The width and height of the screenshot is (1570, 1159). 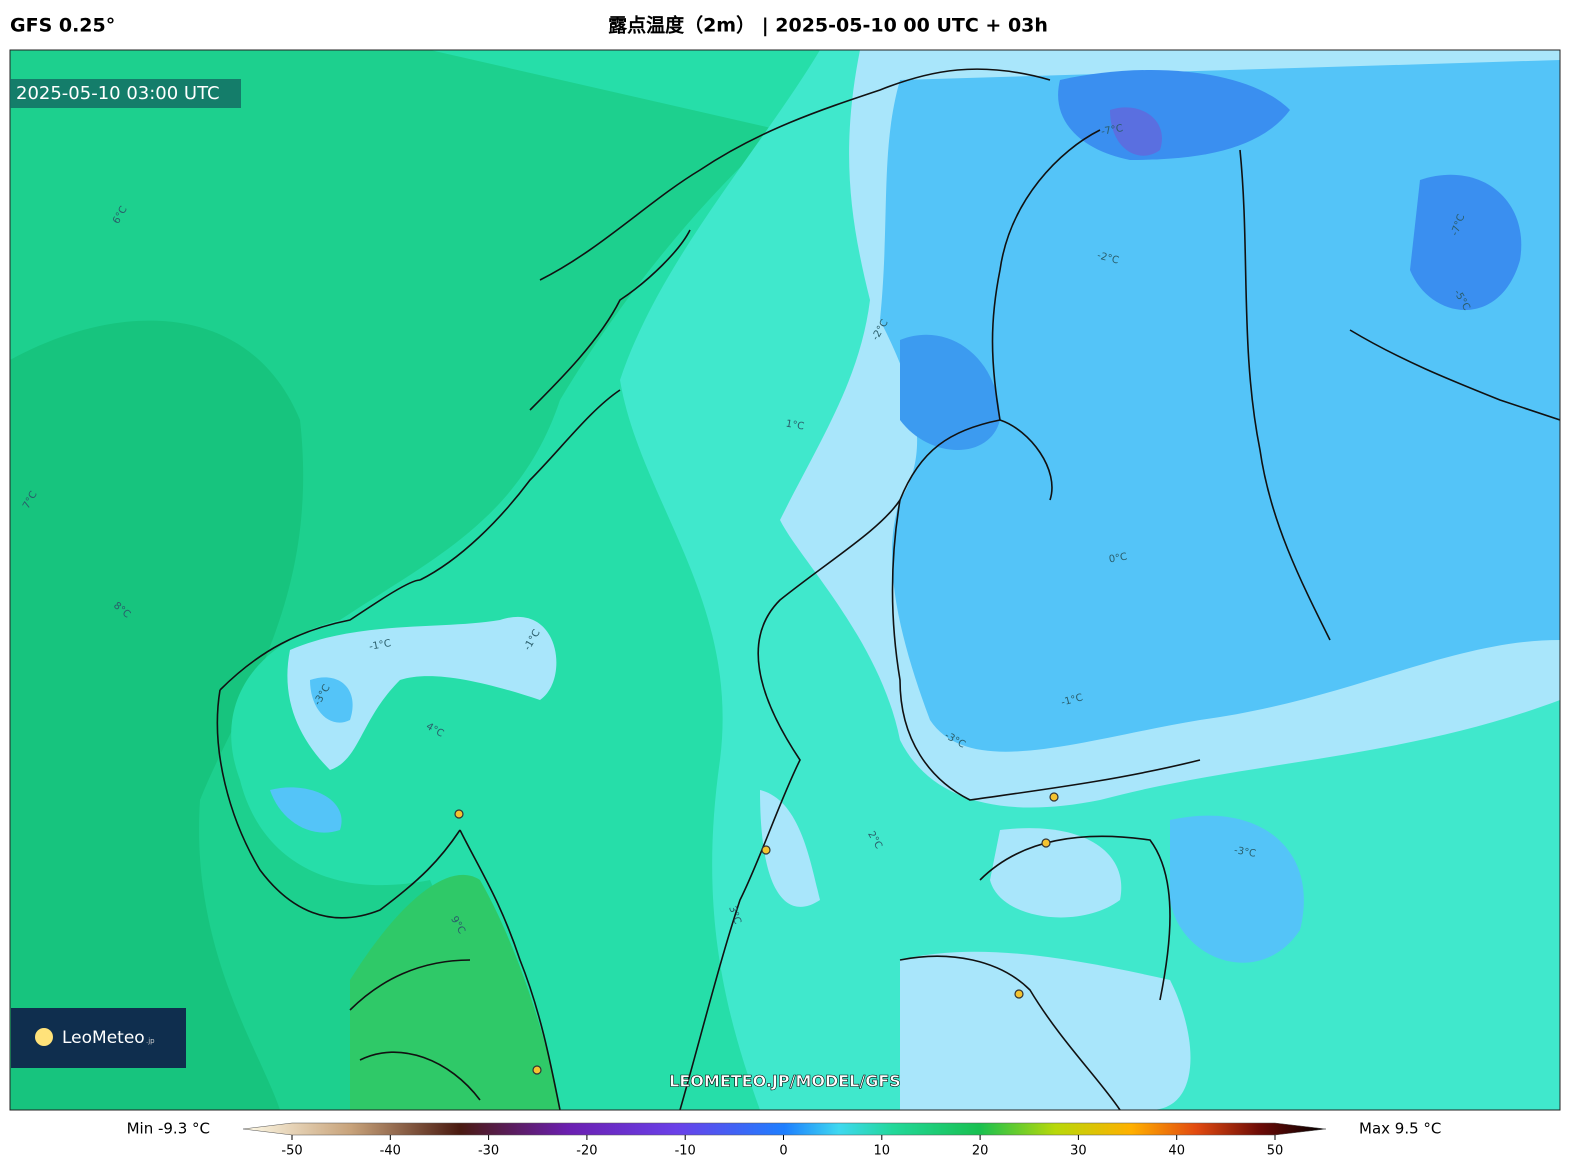 What do you see at coordinates (783, 1151) in the screenshot?
I see `colorbar-tick-label: 0` at bounding box center [783, 1151].